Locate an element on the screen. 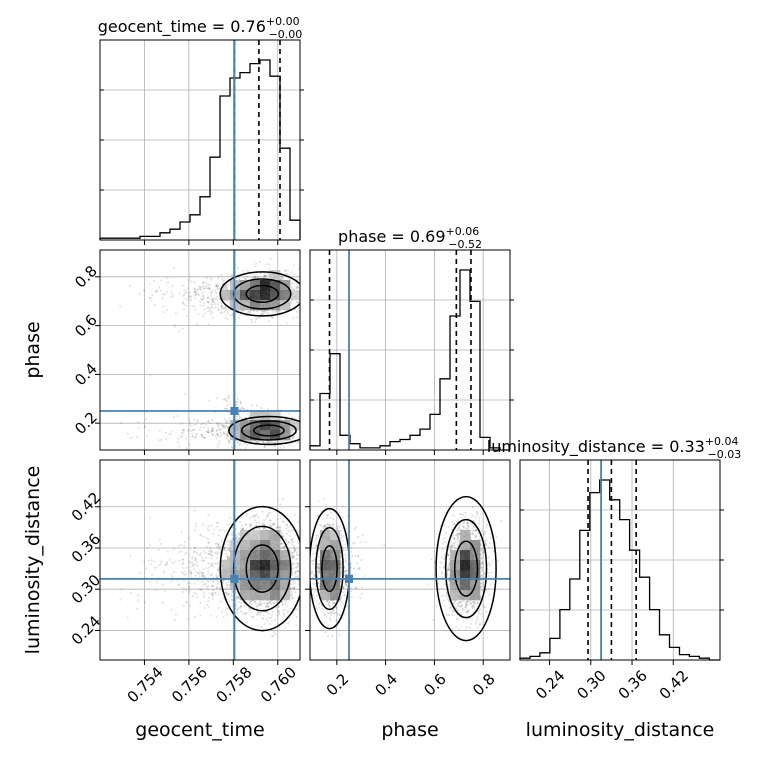 The height and width of the screenshot is (760, 760). contour-line is located at coordinates (262, 294).